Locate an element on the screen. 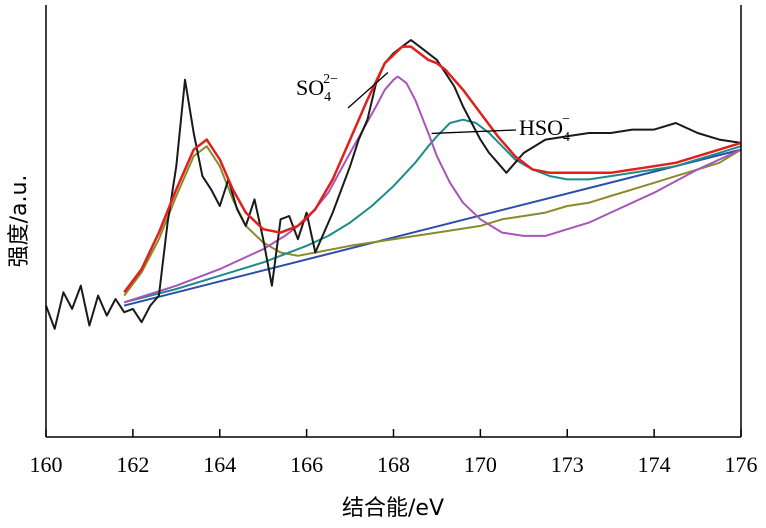 The image size is (766, 528). annotation-label-hso4: HSO4− is located at coordinates (544, 128).